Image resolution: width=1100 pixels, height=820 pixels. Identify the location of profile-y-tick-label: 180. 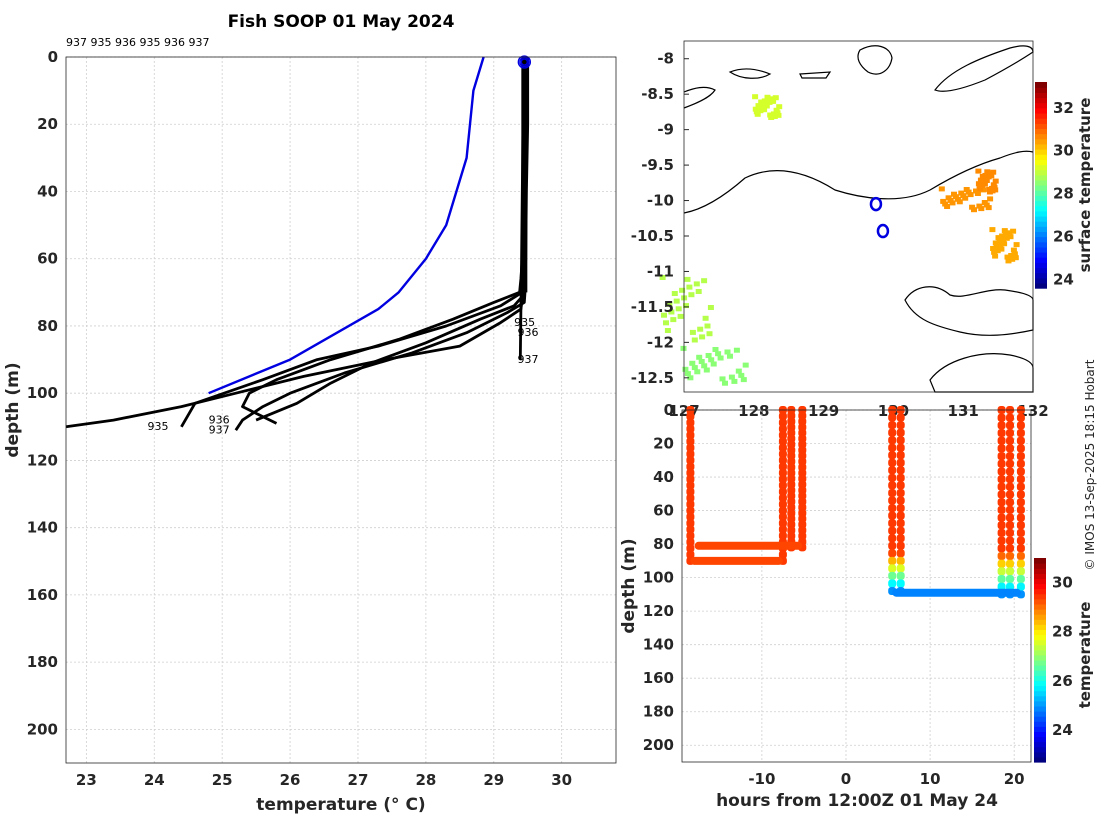
(42, 662).